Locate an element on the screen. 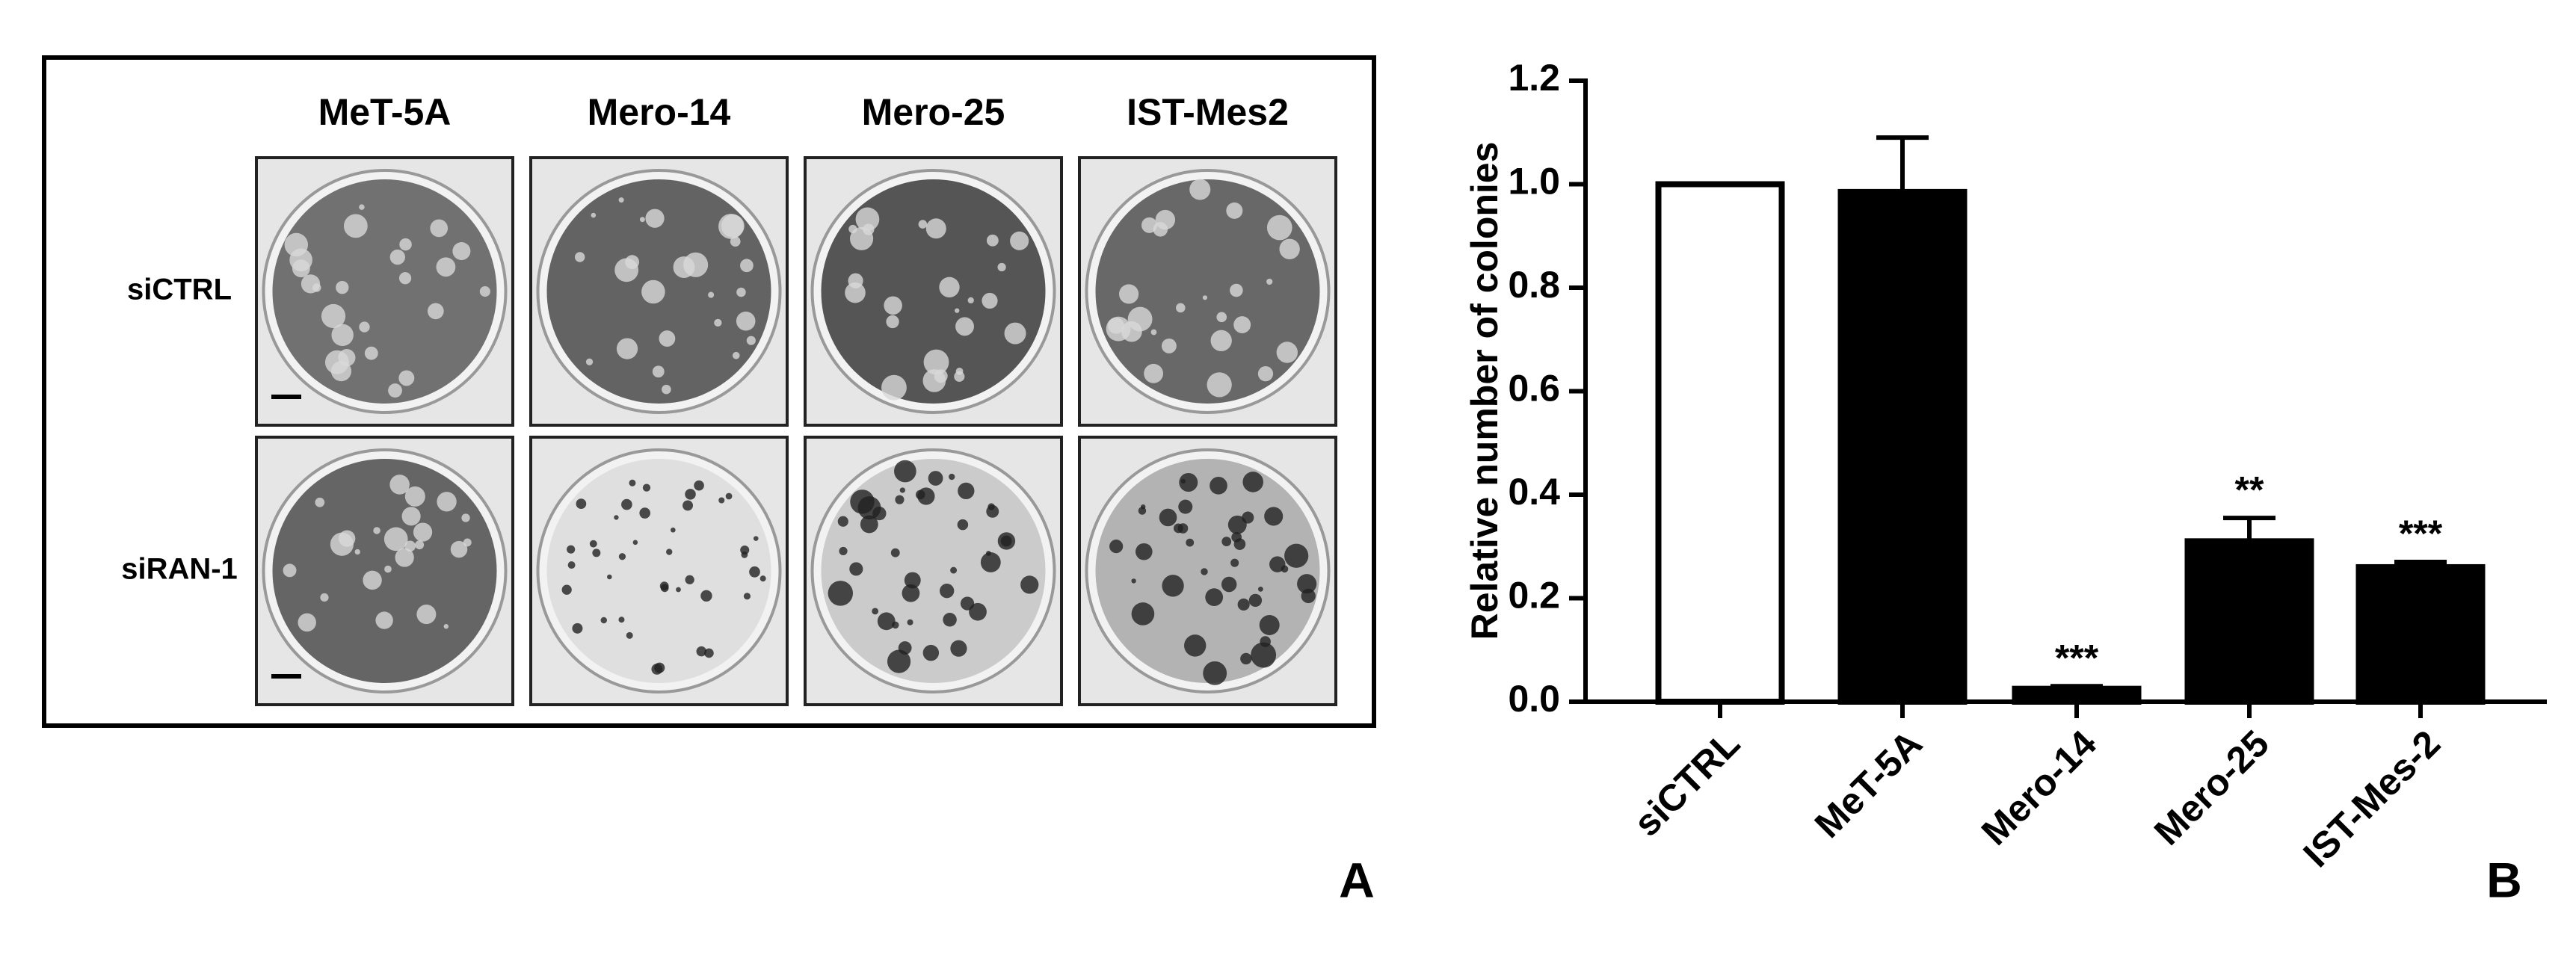 This screenshot has width=2576, height=967. y-tick-label: 1.2 is located at coordinates (1534, 78).